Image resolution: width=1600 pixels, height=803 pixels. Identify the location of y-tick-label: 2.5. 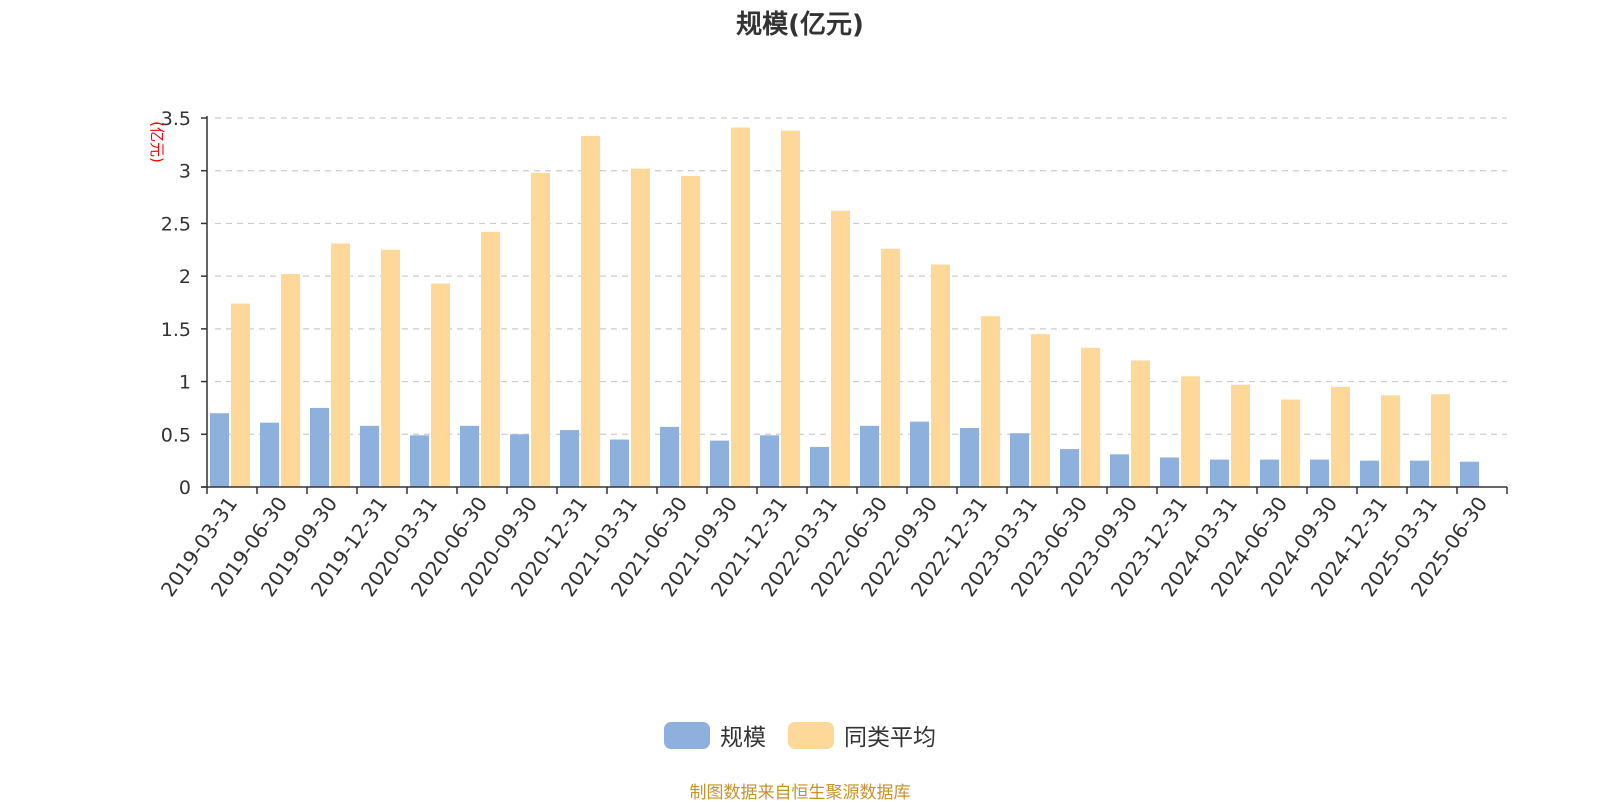
(176, 224).